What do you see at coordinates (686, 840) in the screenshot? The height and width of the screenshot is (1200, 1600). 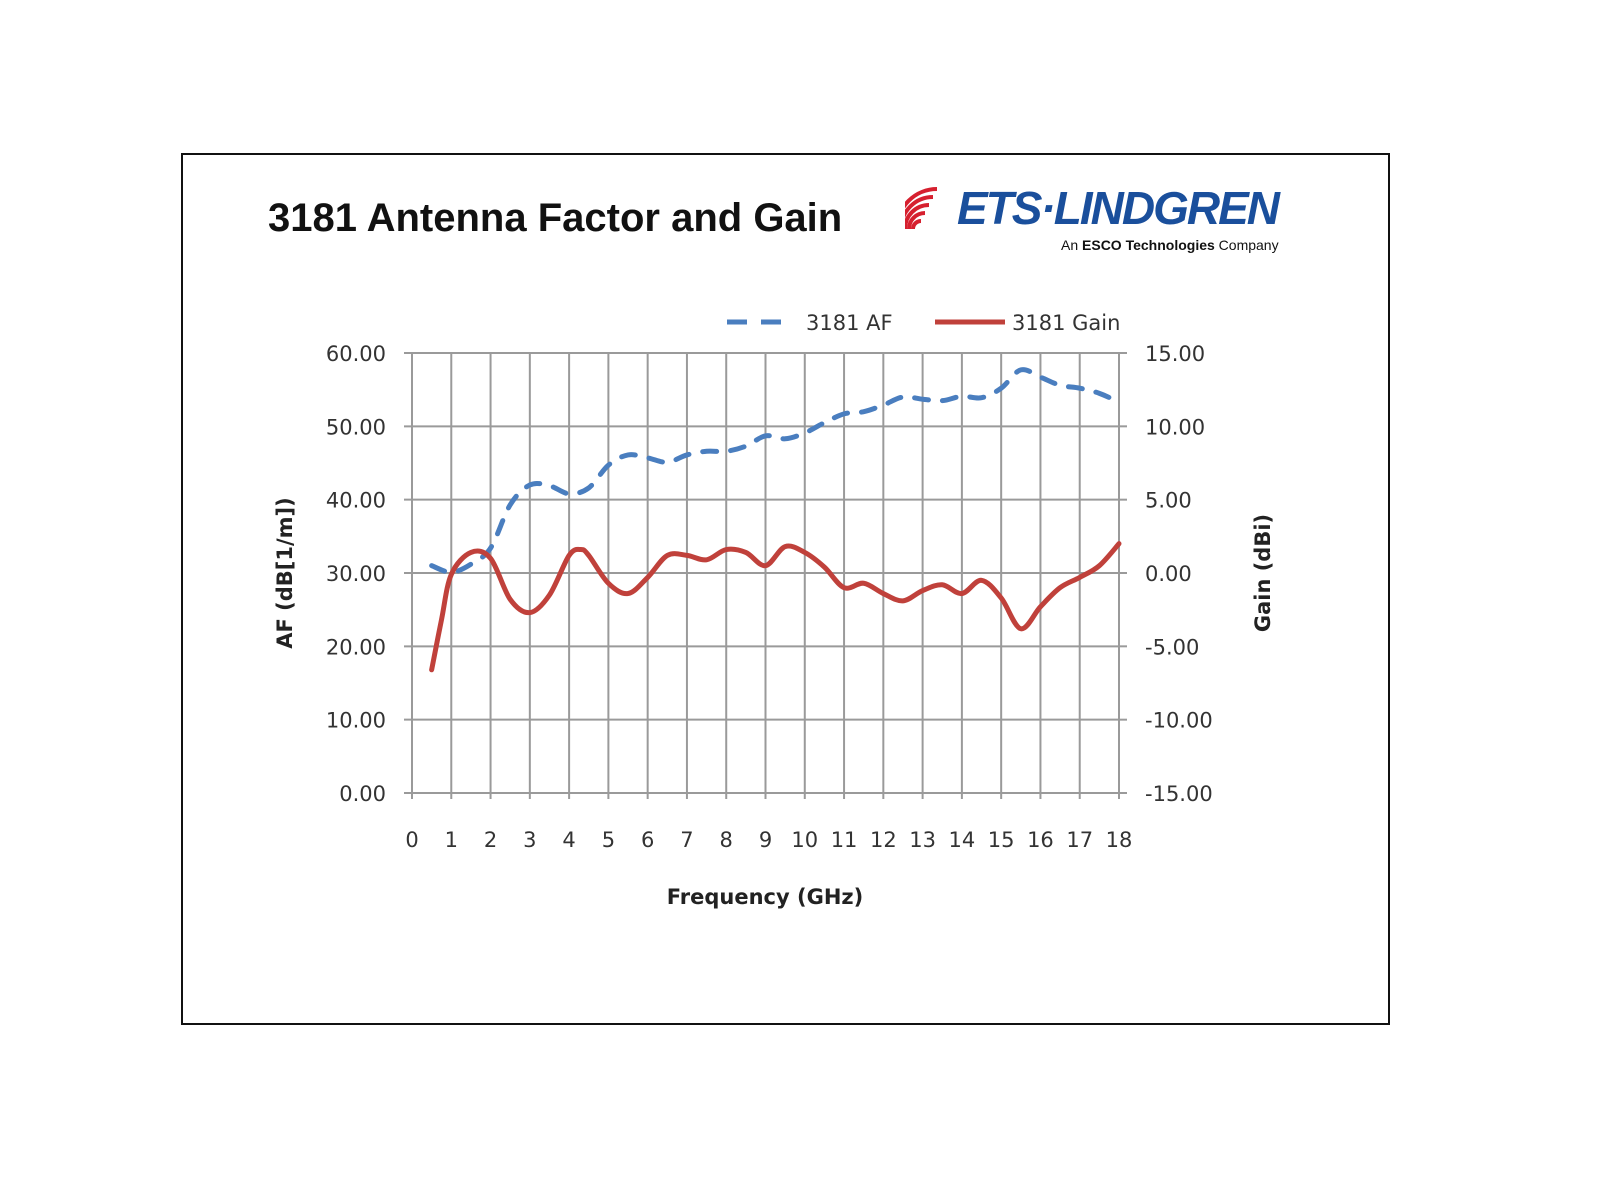 I see `x-tick-label: 7` at bounding box center [686, 840].